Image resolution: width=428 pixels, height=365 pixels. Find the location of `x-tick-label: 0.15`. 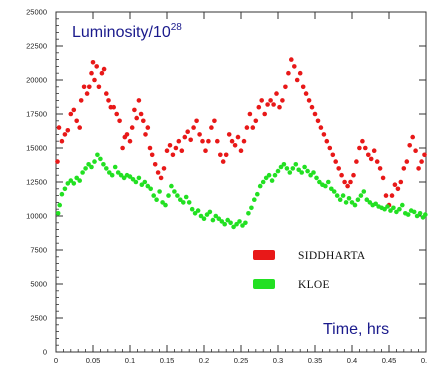

x-tick-label: 0.15 is located at coordinates (167, 360).